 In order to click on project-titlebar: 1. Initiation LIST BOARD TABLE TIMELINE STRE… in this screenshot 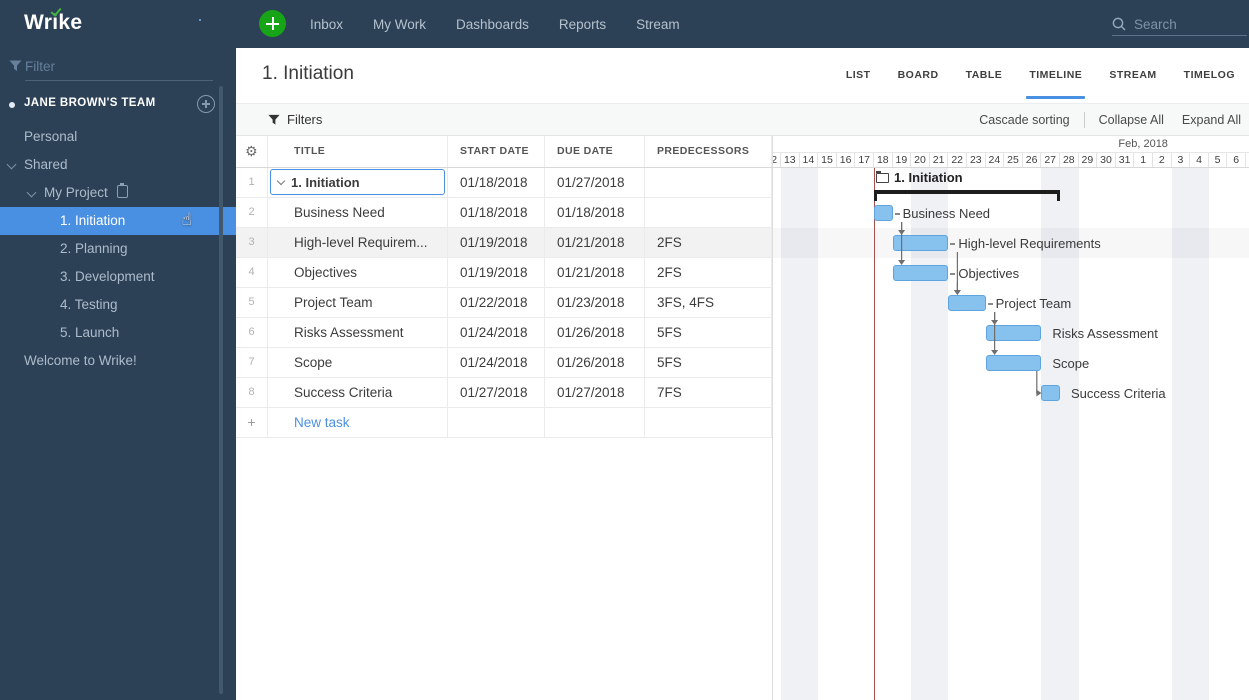, I will do `click(742, 75)`.